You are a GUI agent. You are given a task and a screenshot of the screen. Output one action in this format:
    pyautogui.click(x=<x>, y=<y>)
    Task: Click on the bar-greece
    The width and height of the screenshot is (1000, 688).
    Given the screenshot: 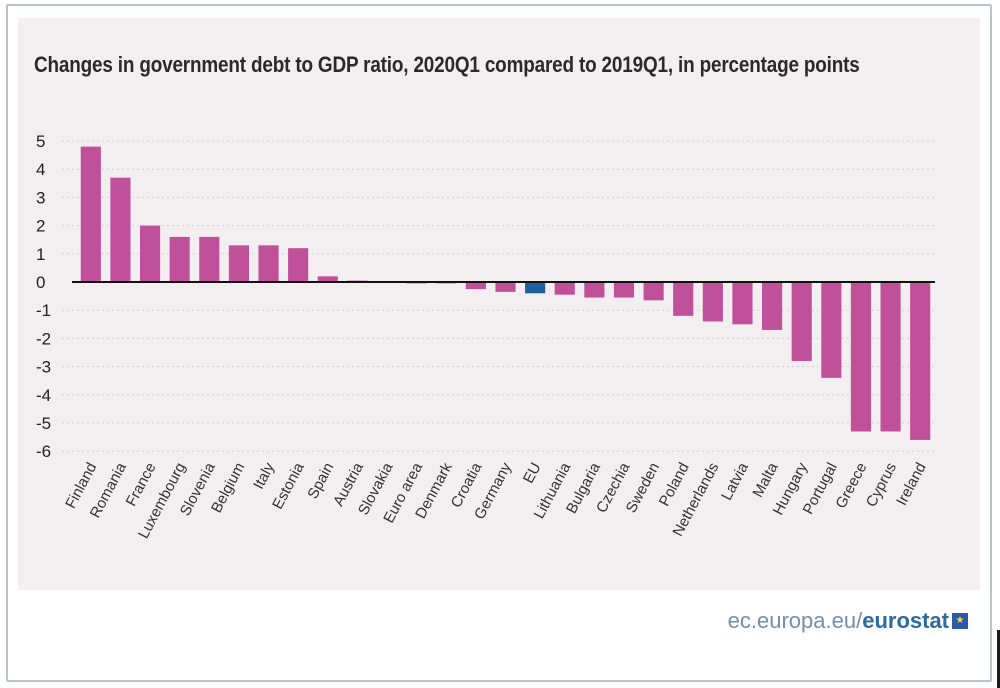 What is the action you would take?
    pyautogui.click(x=861, y=357)
    